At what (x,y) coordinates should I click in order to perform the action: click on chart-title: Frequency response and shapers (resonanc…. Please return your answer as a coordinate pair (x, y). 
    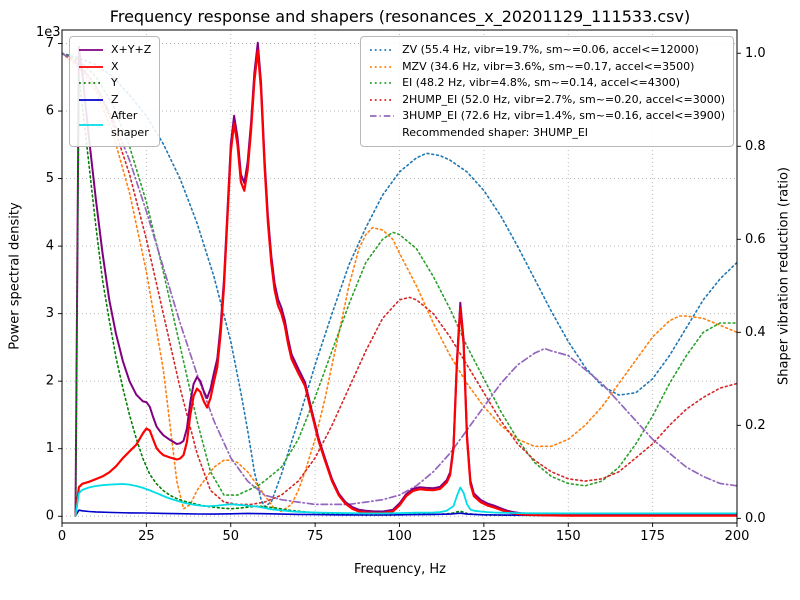
    Looking at the image, I should click on (400, 16).